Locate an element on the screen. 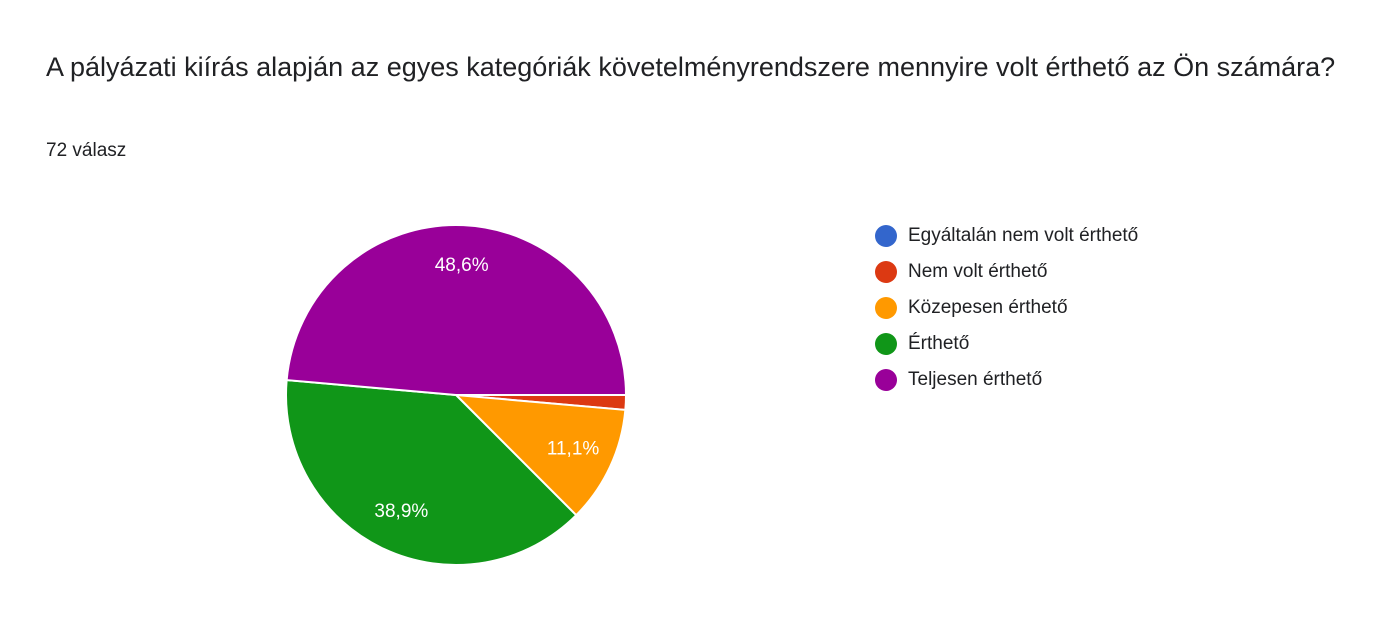 The image size is (1384, 630). slice-label: 11,1% is located at coordinates (573, 449).